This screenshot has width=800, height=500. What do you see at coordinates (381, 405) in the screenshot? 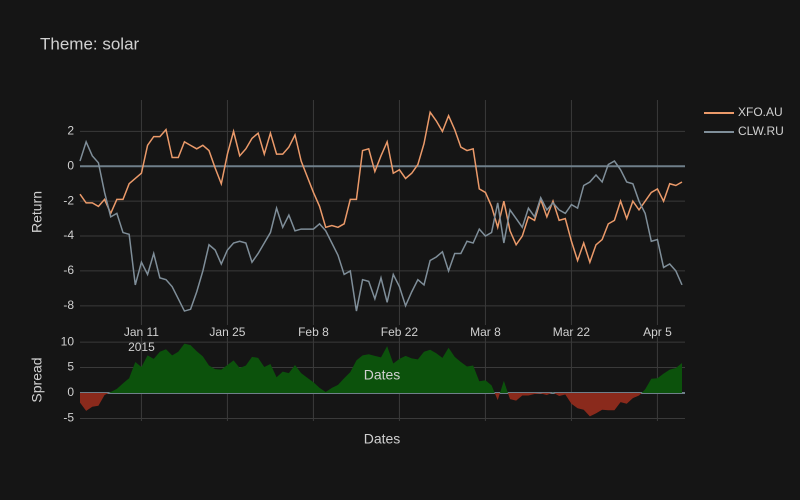
I see `spread-area-negative` at bounding box center [381, 405].